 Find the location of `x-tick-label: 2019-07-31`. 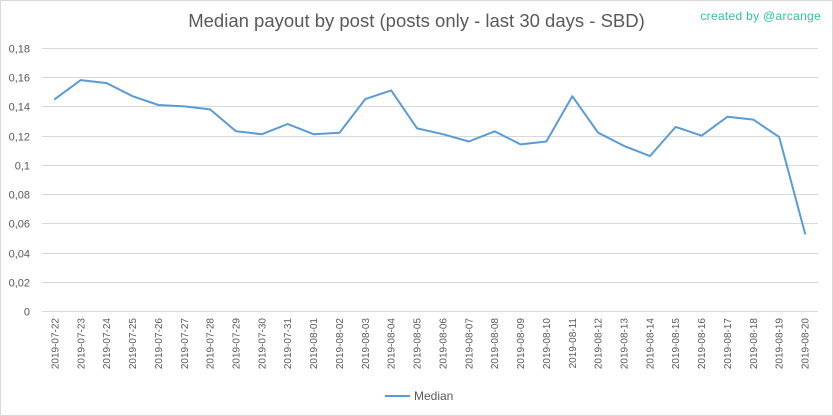

x-tick-label: 2019-07-31 is located at coordinates (288, 344).